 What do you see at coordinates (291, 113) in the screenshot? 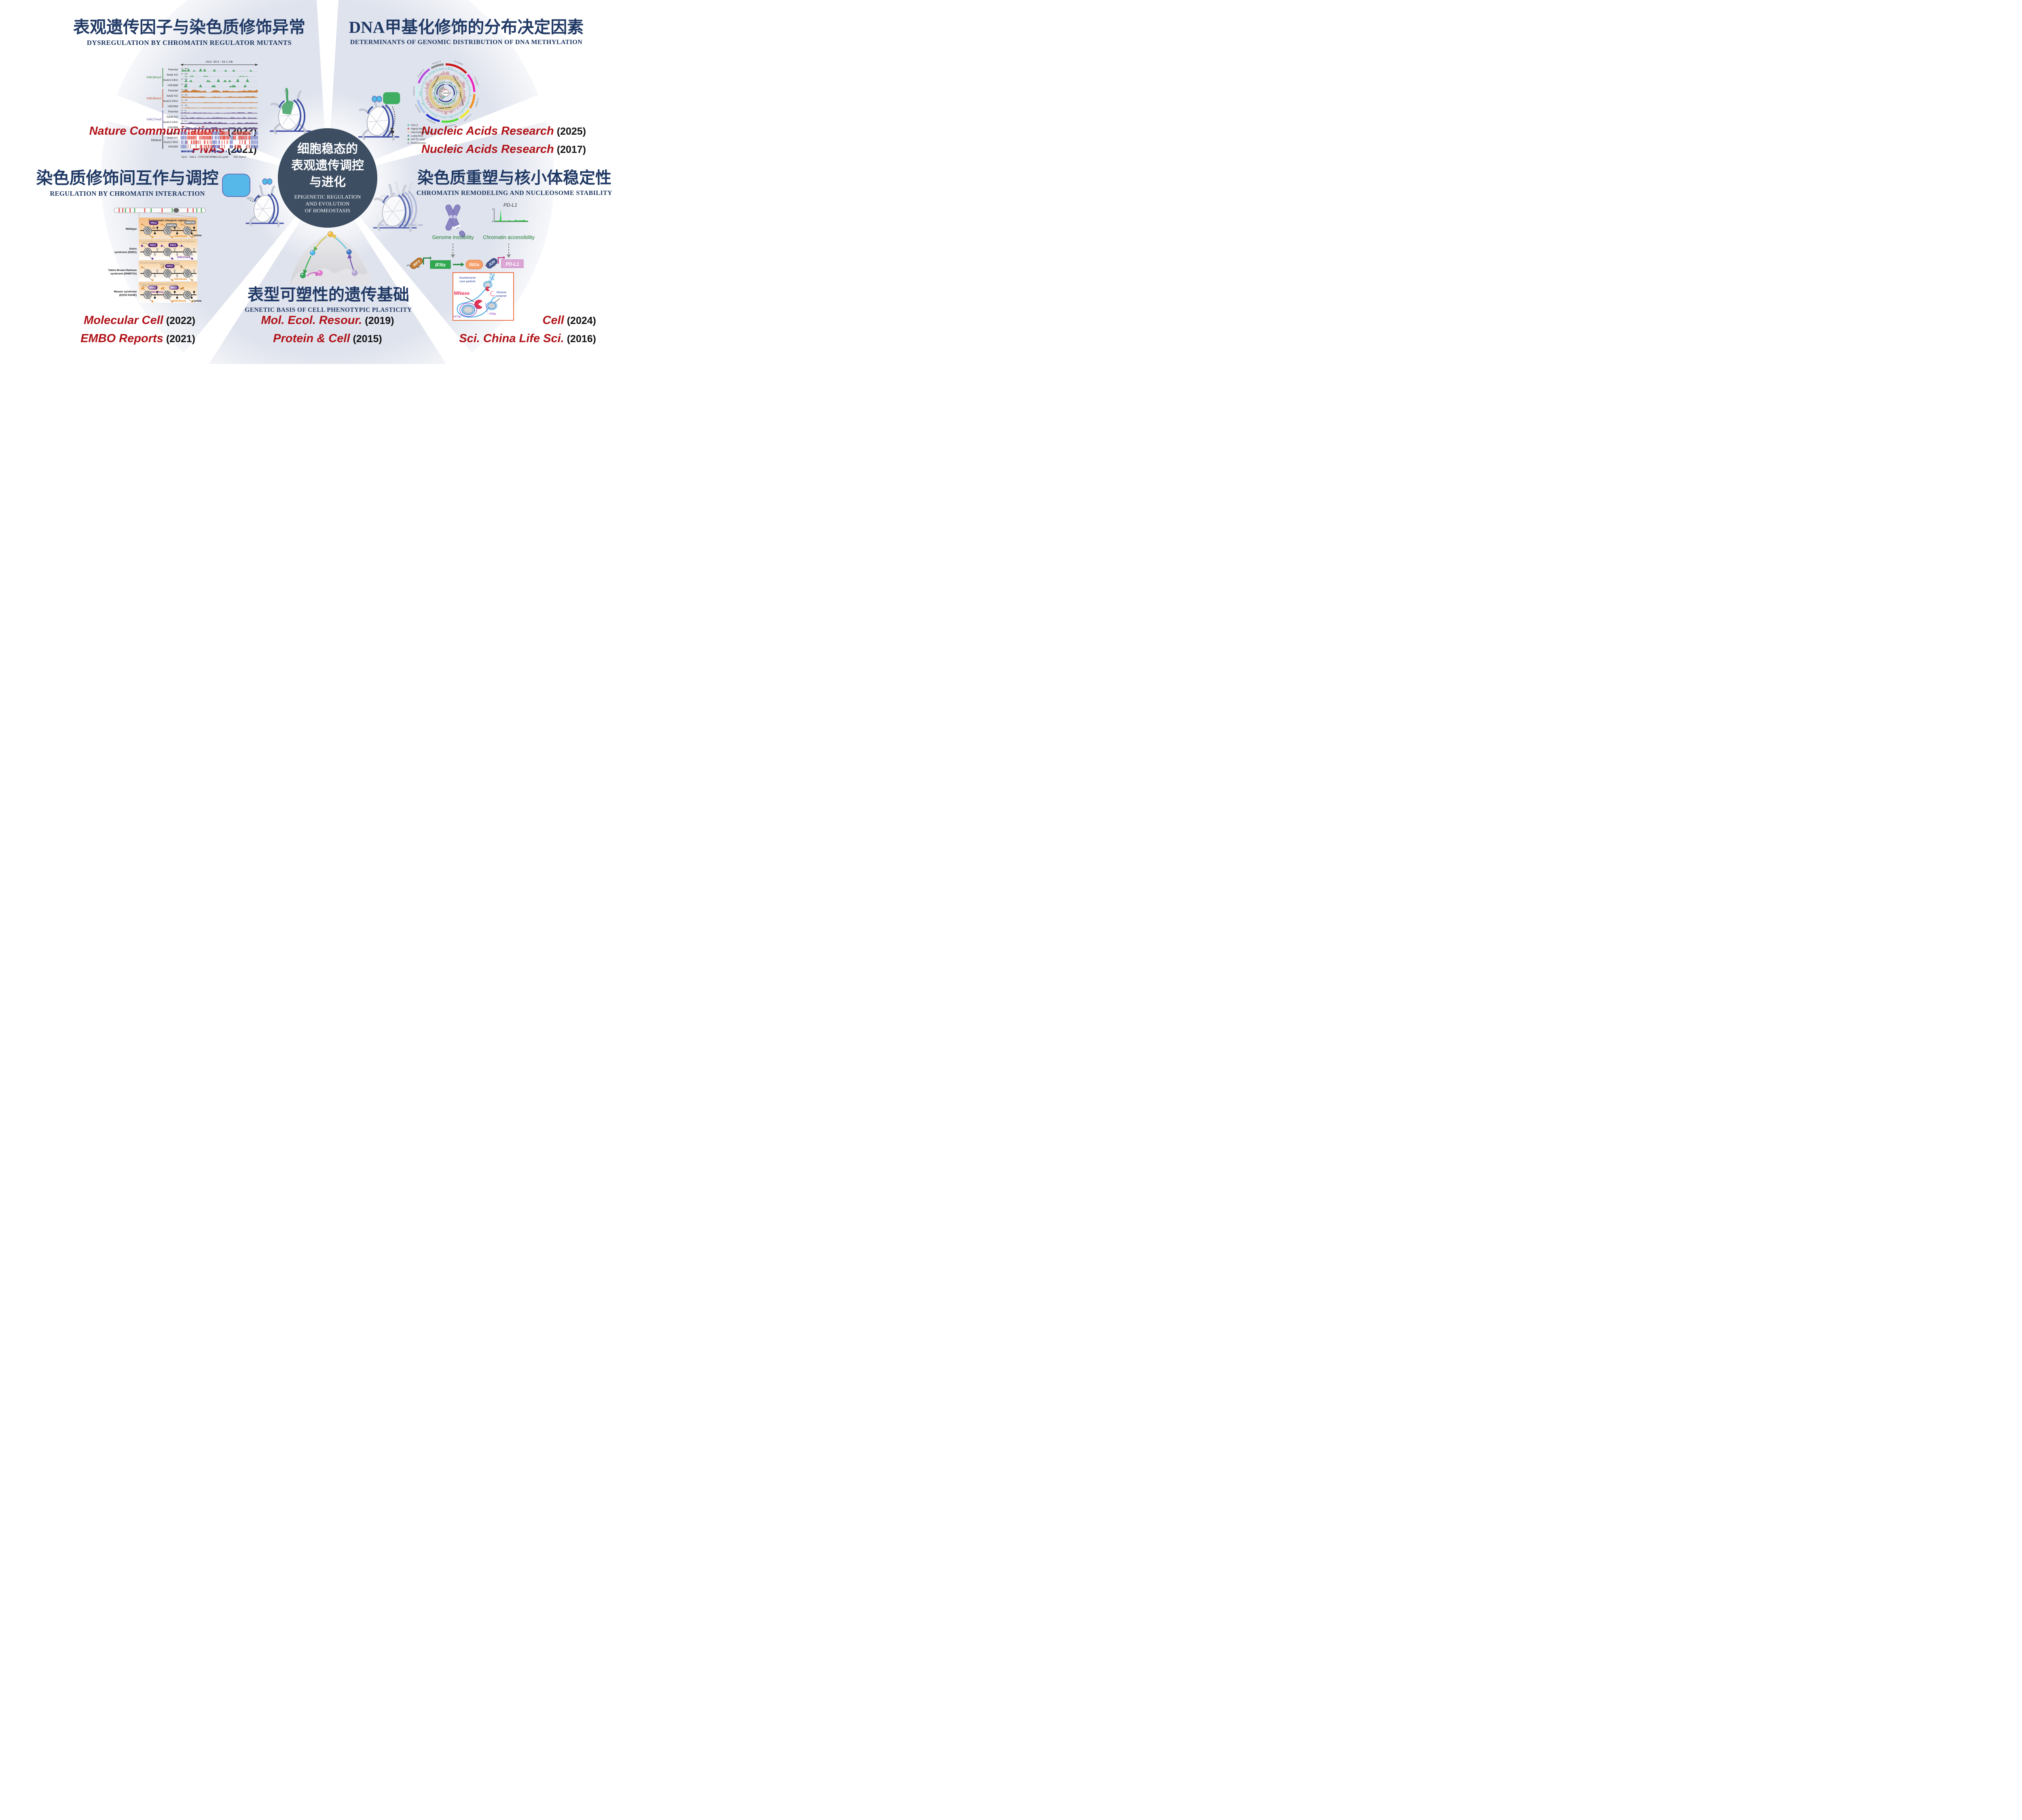
I see `nucleosome-writer-icon-top-left` at bounding box center [291, 113].